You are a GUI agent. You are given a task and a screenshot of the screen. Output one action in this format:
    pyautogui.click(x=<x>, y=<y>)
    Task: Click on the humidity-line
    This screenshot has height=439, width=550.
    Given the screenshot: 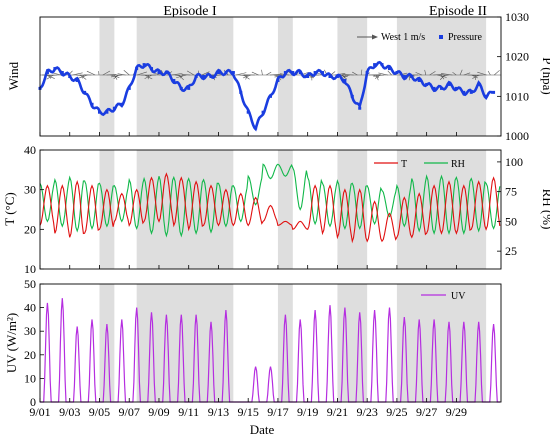 What is the action you would take?
    pyautogui.click(x=270, y=200)
    